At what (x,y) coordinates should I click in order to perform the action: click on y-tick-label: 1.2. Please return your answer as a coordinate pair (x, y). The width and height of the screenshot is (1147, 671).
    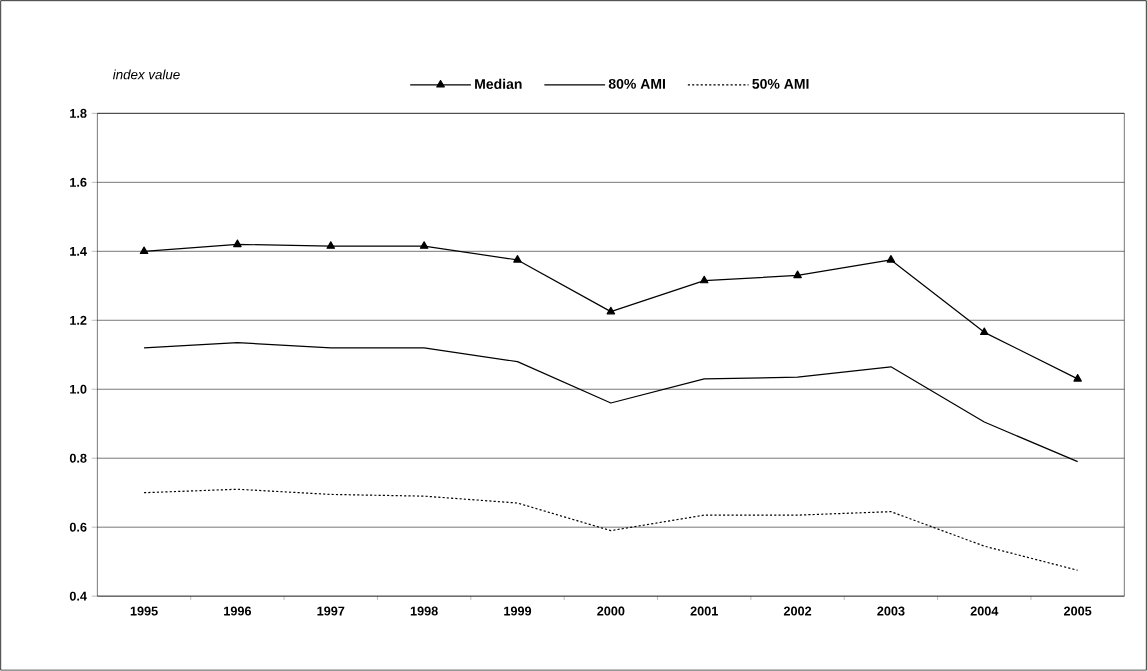
    Looking at the image, I should click on (78, 320).